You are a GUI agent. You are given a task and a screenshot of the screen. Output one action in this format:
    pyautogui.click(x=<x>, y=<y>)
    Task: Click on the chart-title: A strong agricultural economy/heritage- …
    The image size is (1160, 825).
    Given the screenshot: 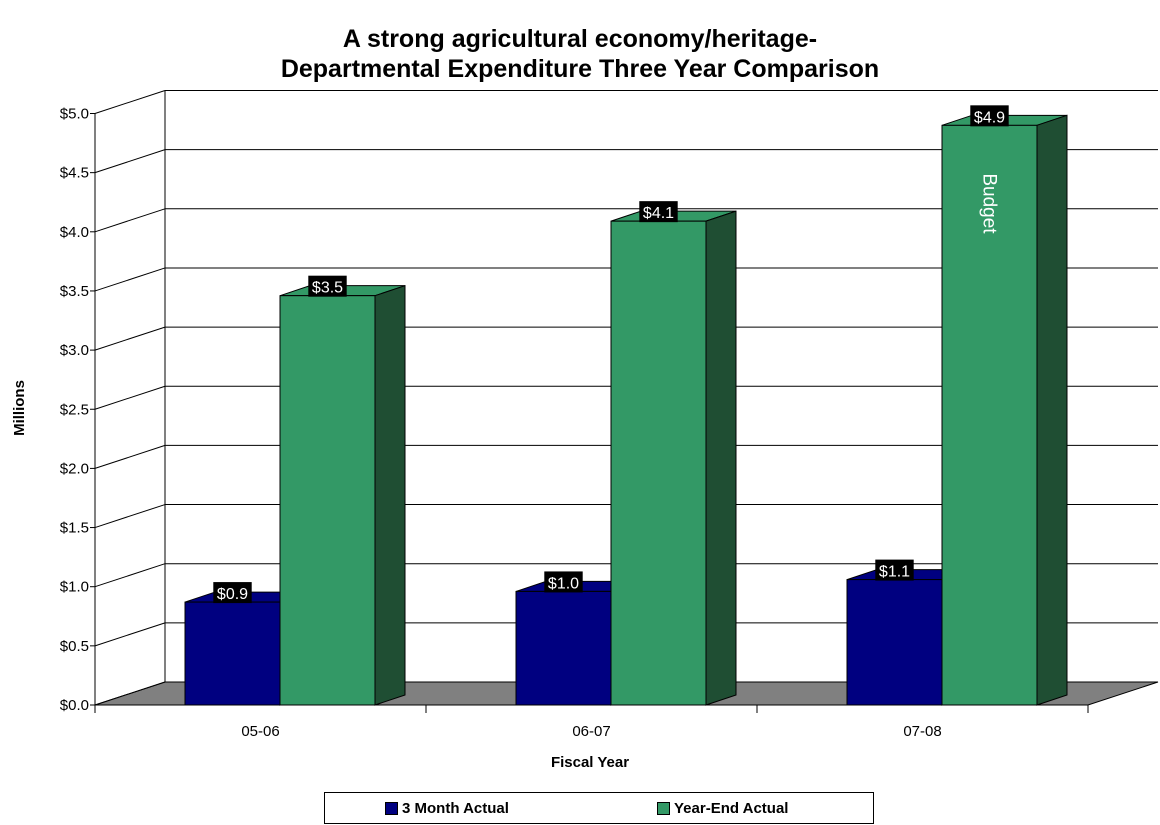 What is the action you would take?
    pyautogui.click(x=580, y=54)
    